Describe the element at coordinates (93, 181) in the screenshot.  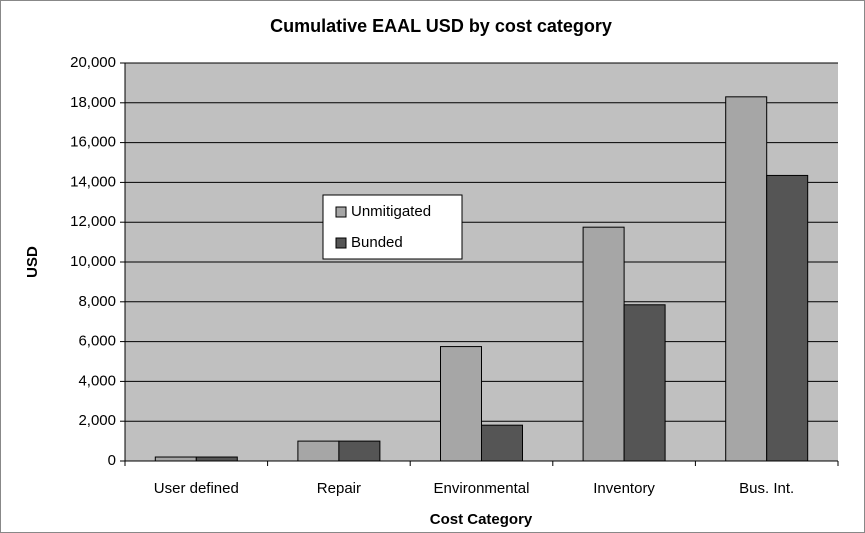
I see `y-tick-label: 14,000` at that location.